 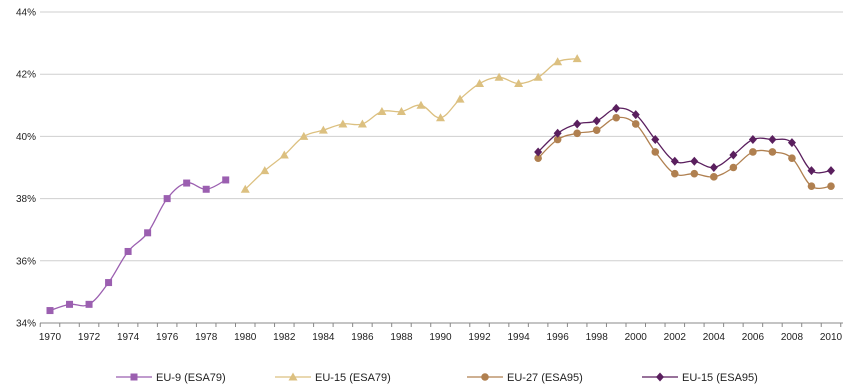 What do you see at coordinates (26, 199) in the screenshot?
I see `y-tick-label: 38%` at bounding box center [26, 199].